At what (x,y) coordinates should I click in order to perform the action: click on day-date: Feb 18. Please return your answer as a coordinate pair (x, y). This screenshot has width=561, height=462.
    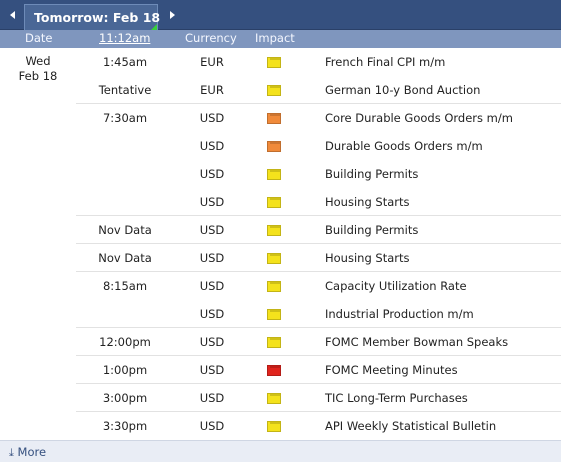
    Looking at the image, I should click on (38, 76).